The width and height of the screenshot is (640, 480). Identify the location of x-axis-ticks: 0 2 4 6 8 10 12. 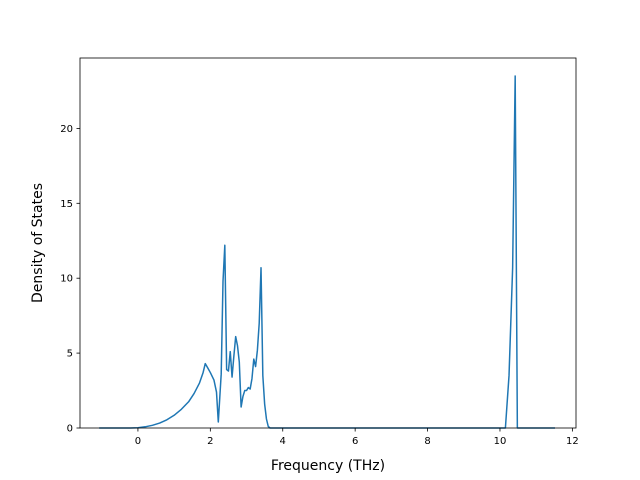
(357, 437).